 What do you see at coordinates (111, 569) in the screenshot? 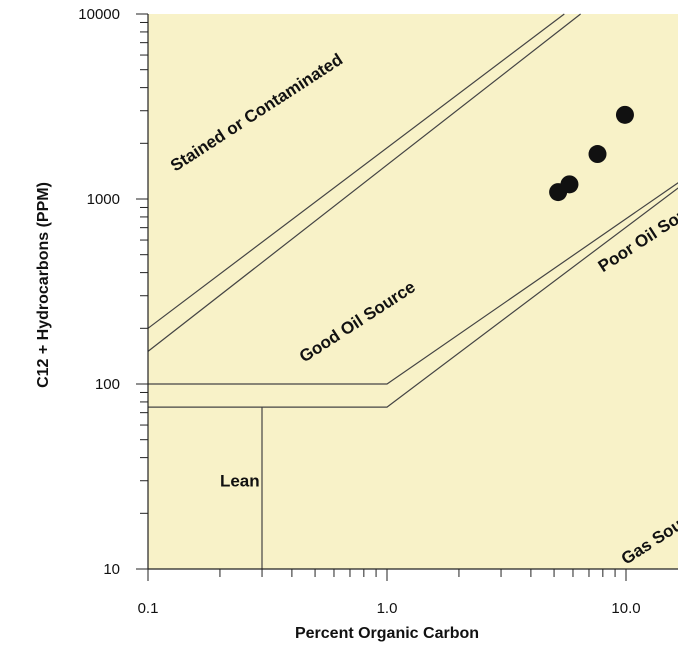
I see `y-tick-label: 10` at bounding box center [111, 569].